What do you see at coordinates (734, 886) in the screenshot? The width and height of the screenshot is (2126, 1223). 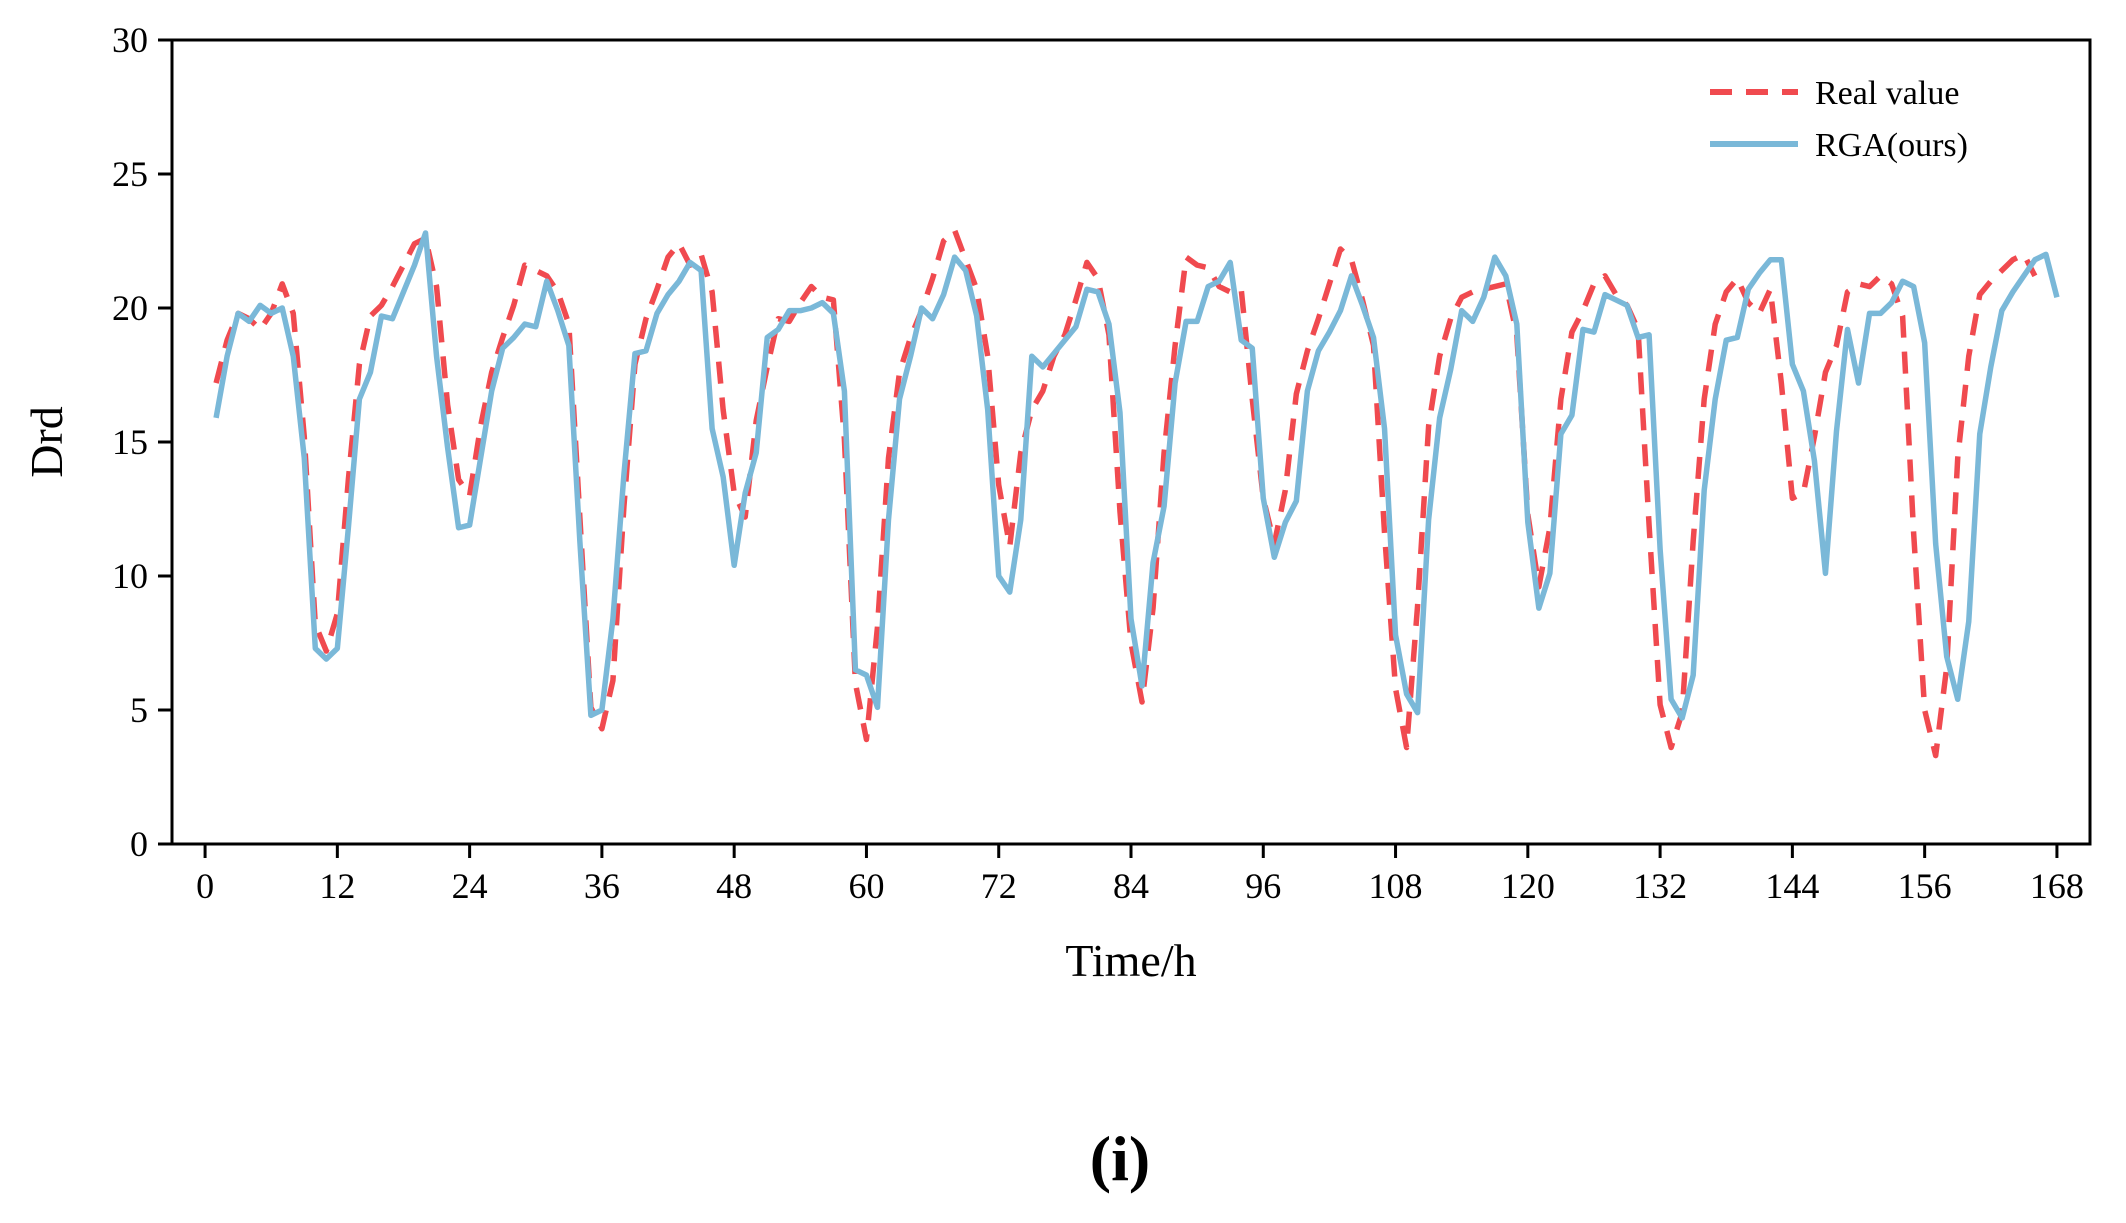 I see `x-tick-label: 48` at bounding box center [734, 886].